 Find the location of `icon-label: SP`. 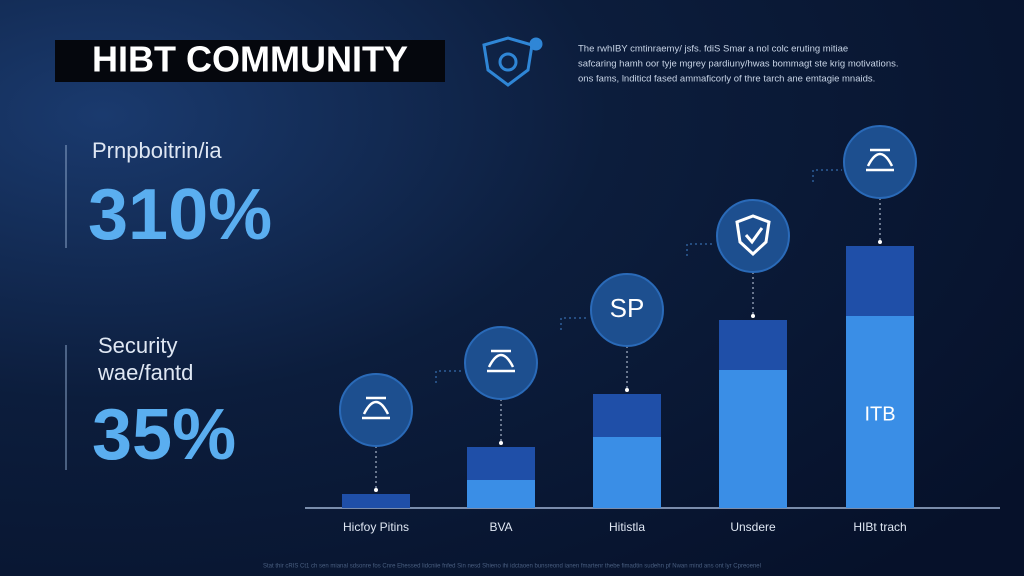

icon-label: SP is located at coordinates (627, 308).